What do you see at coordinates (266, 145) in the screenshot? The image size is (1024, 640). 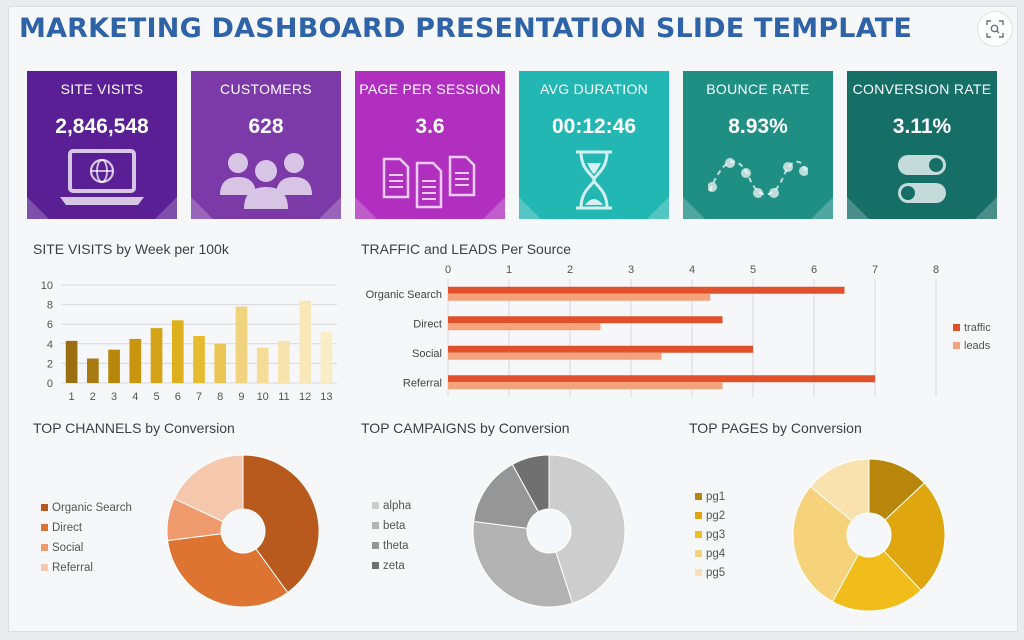 I see `kpi-customers: CUSTOMERS 628` at bounding box center [266, 145].